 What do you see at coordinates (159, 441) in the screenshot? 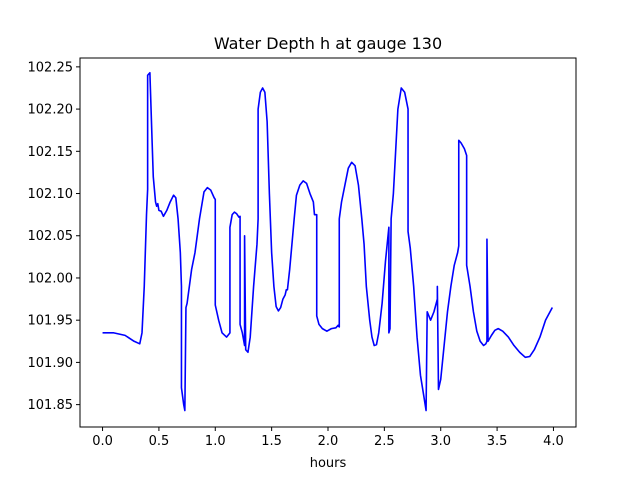
I see `x-tick-label: 0.5` at bounding box center [159, 441].